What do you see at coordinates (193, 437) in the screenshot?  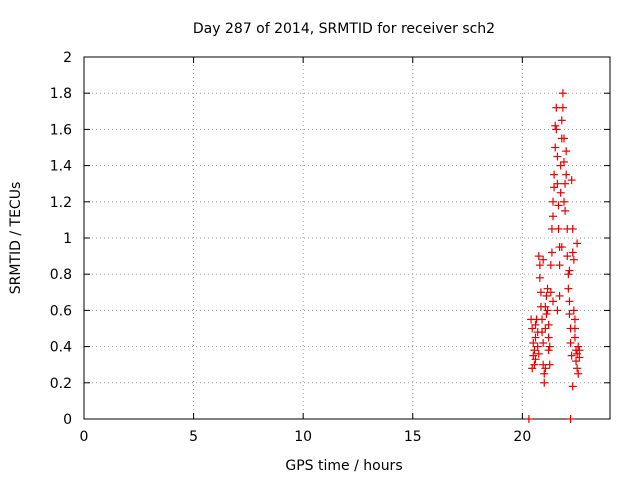 I see `x-tick-label: 5` at bounding box center [193, 437].